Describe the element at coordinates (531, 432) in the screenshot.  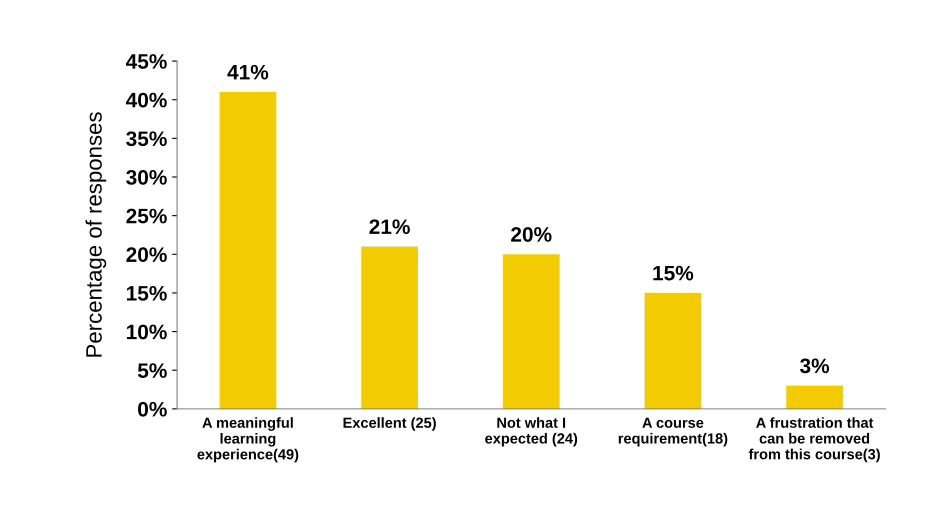
I see `x-tick-label: Not what I expected (24)` at that location.